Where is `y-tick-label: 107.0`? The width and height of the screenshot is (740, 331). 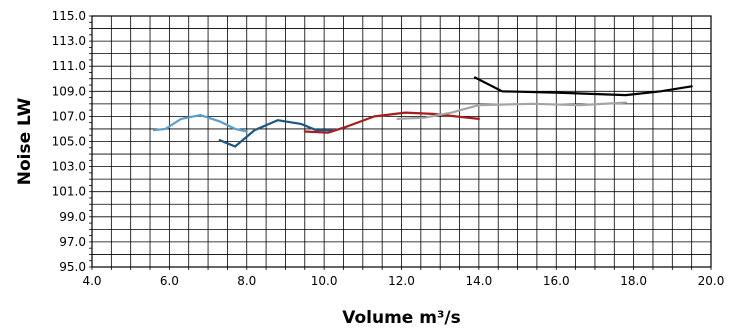
y-tick-label: 107.0 is located at coordinates (69, 116).